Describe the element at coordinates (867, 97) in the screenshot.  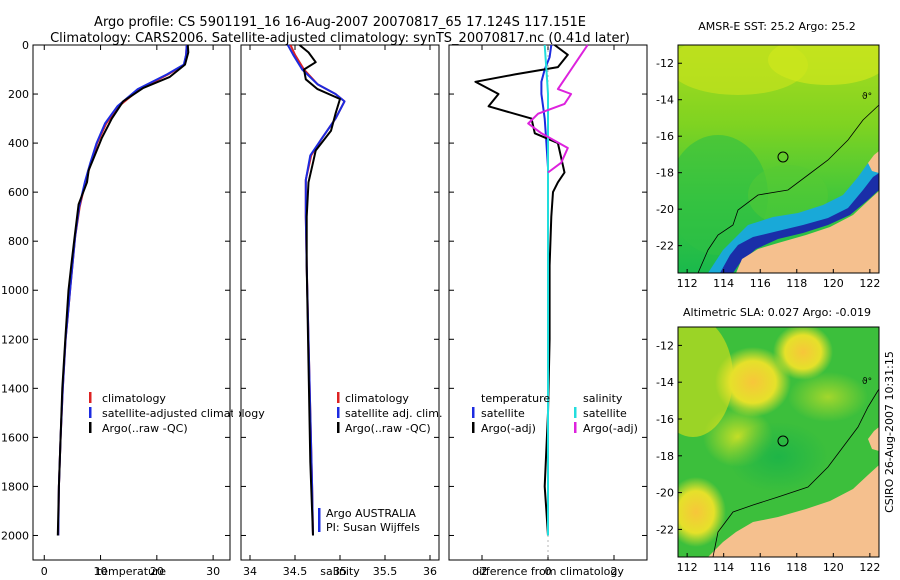
I see `sst-island-mark: ϑ°` at that location.